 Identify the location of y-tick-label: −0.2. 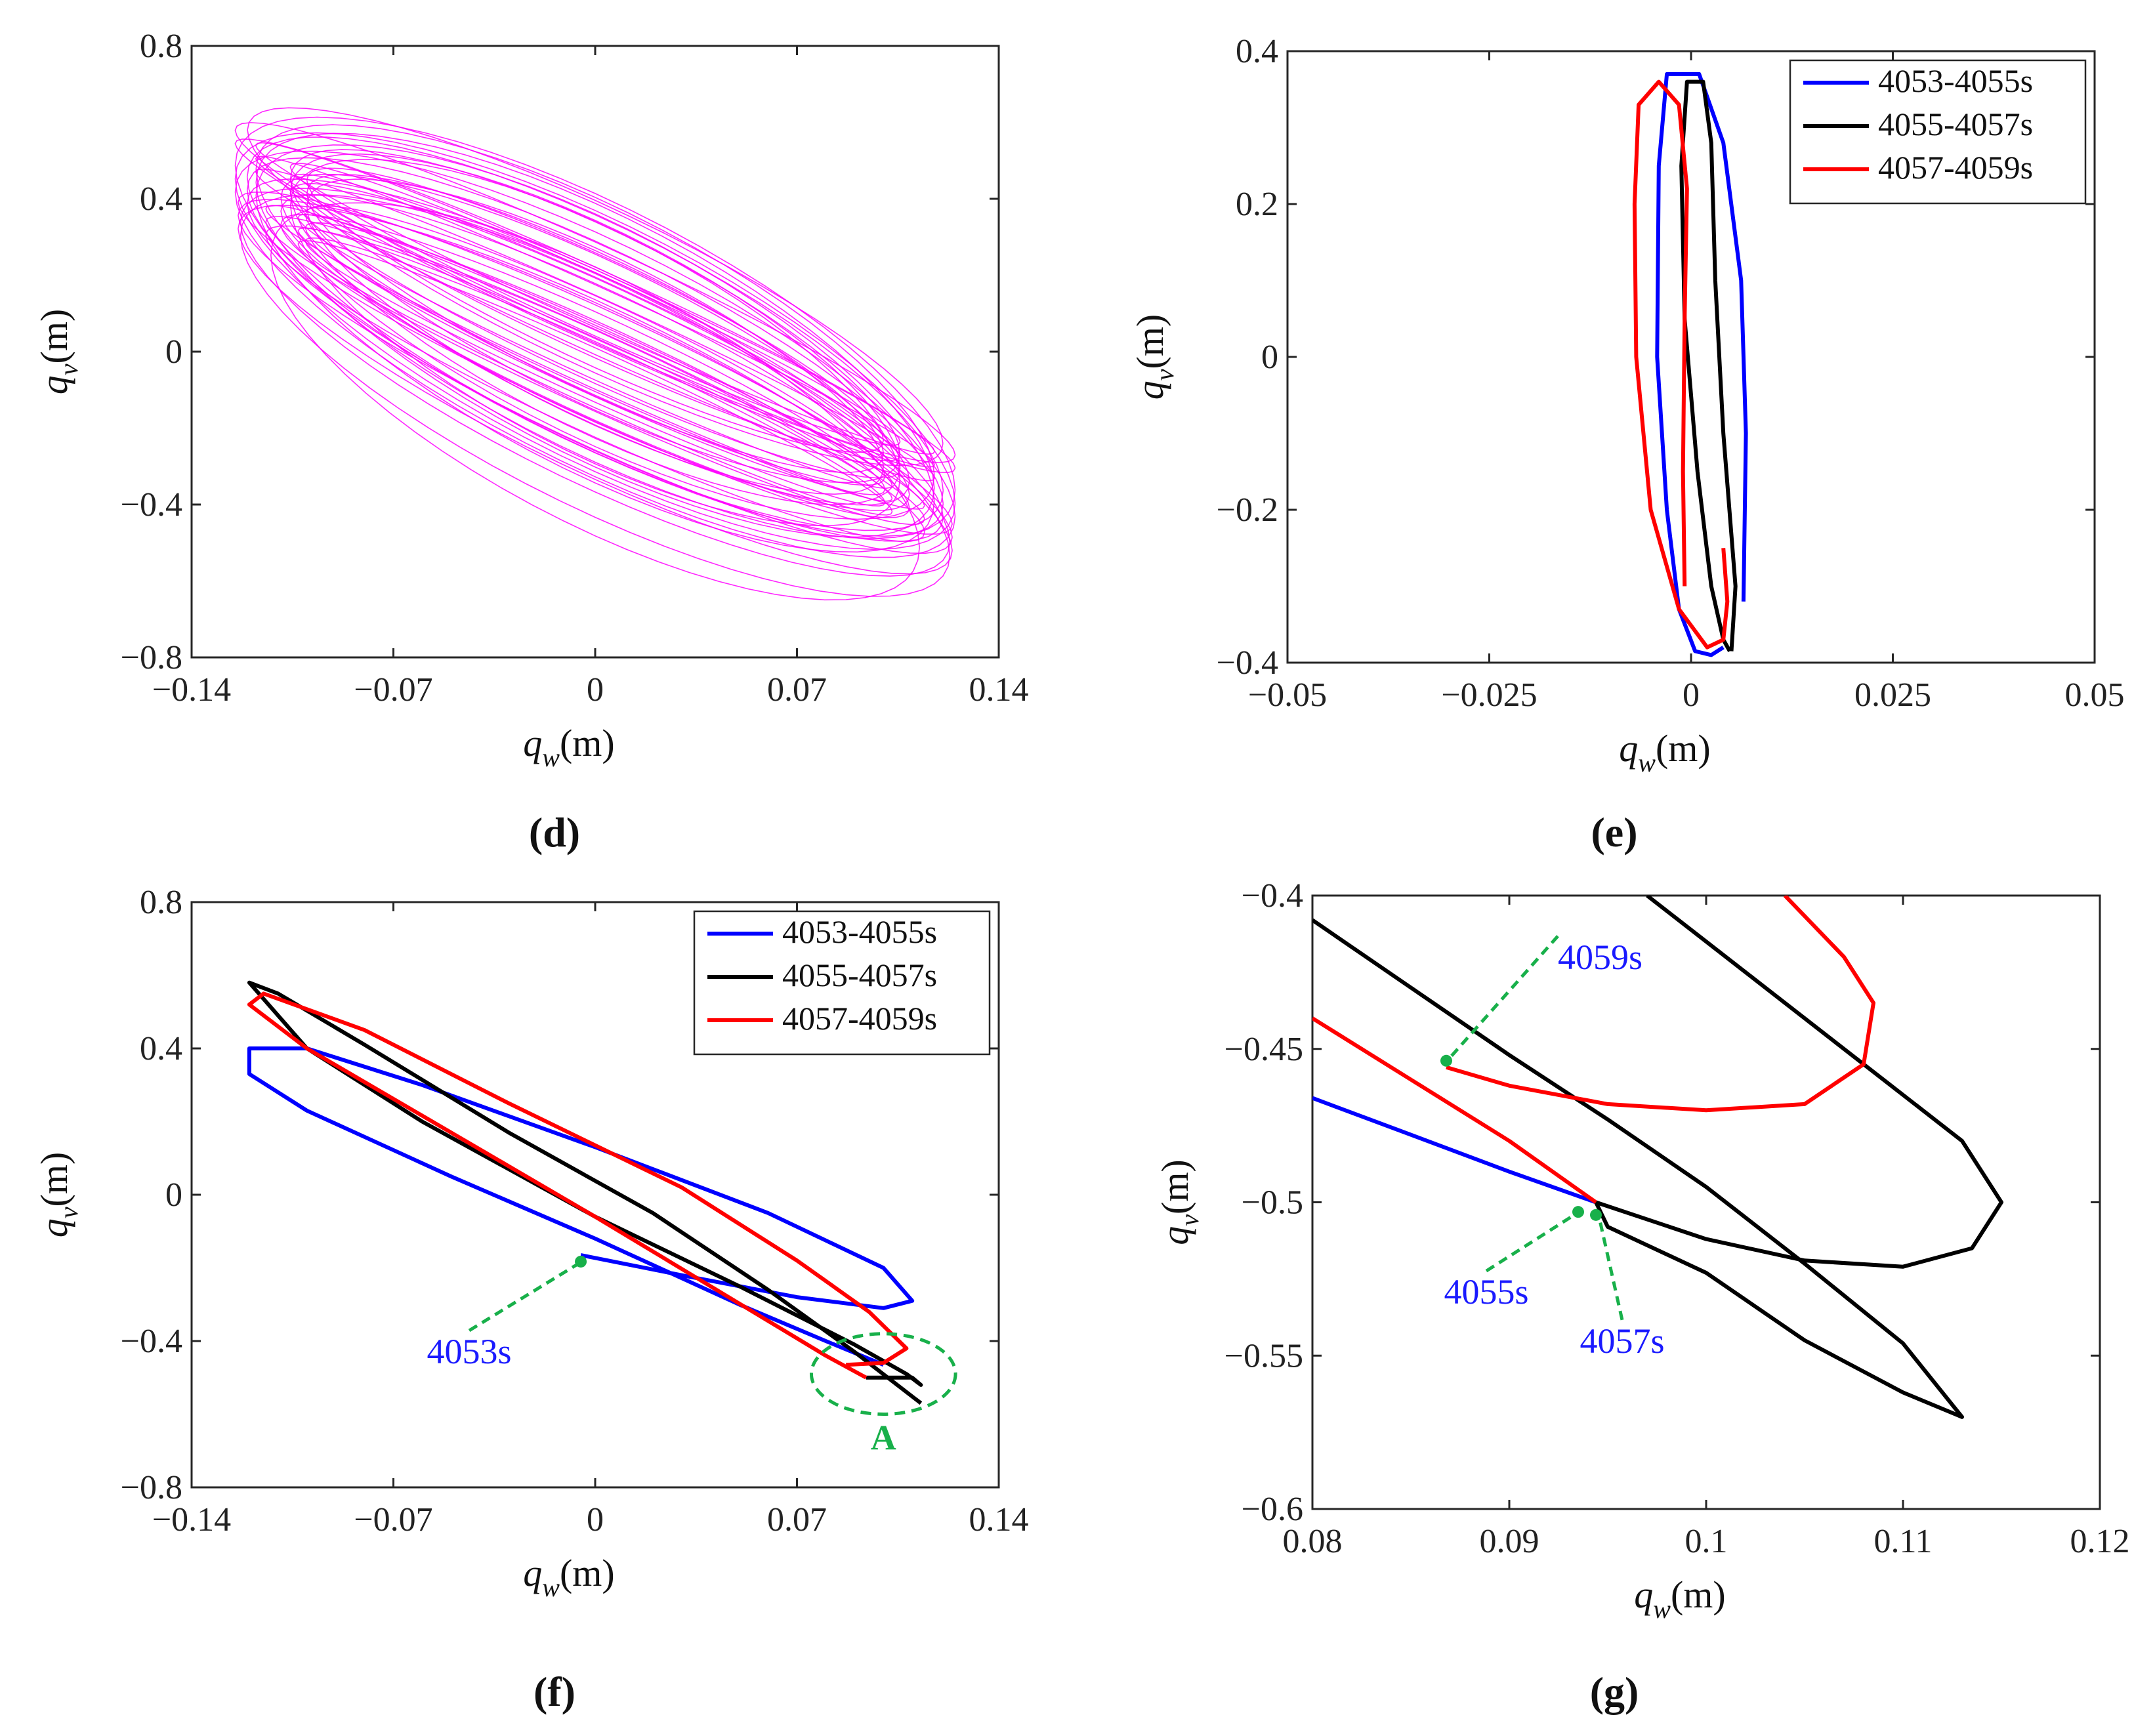
(1247, 510).